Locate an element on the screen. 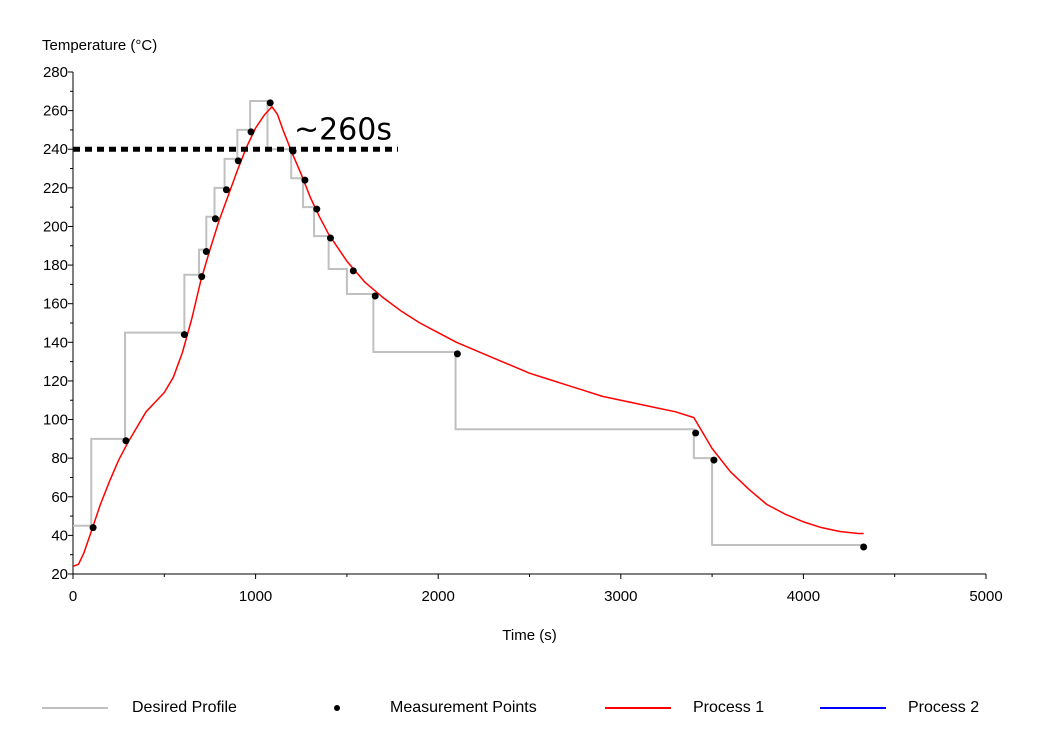  legend-swatch-desired-profile is located at coordinates (75, 708).